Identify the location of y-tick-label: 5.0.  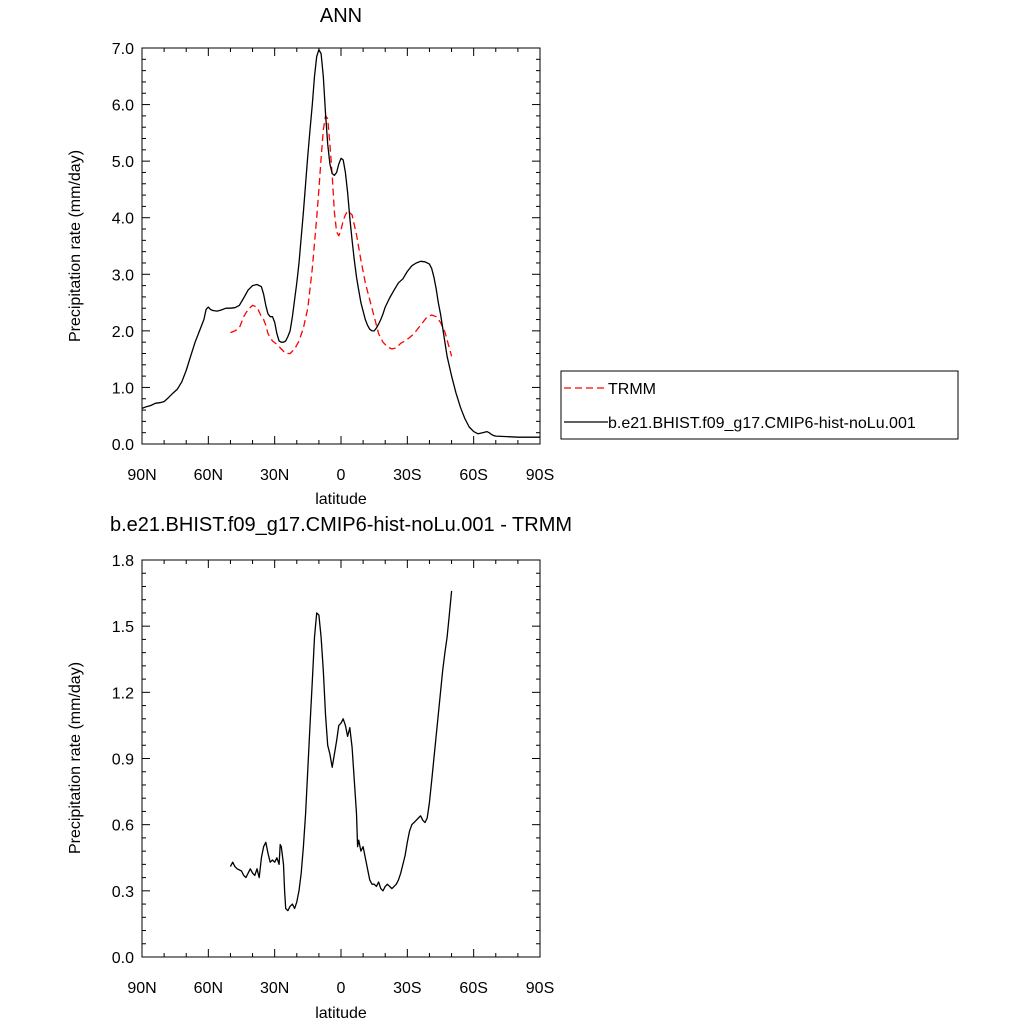
(123, 162).